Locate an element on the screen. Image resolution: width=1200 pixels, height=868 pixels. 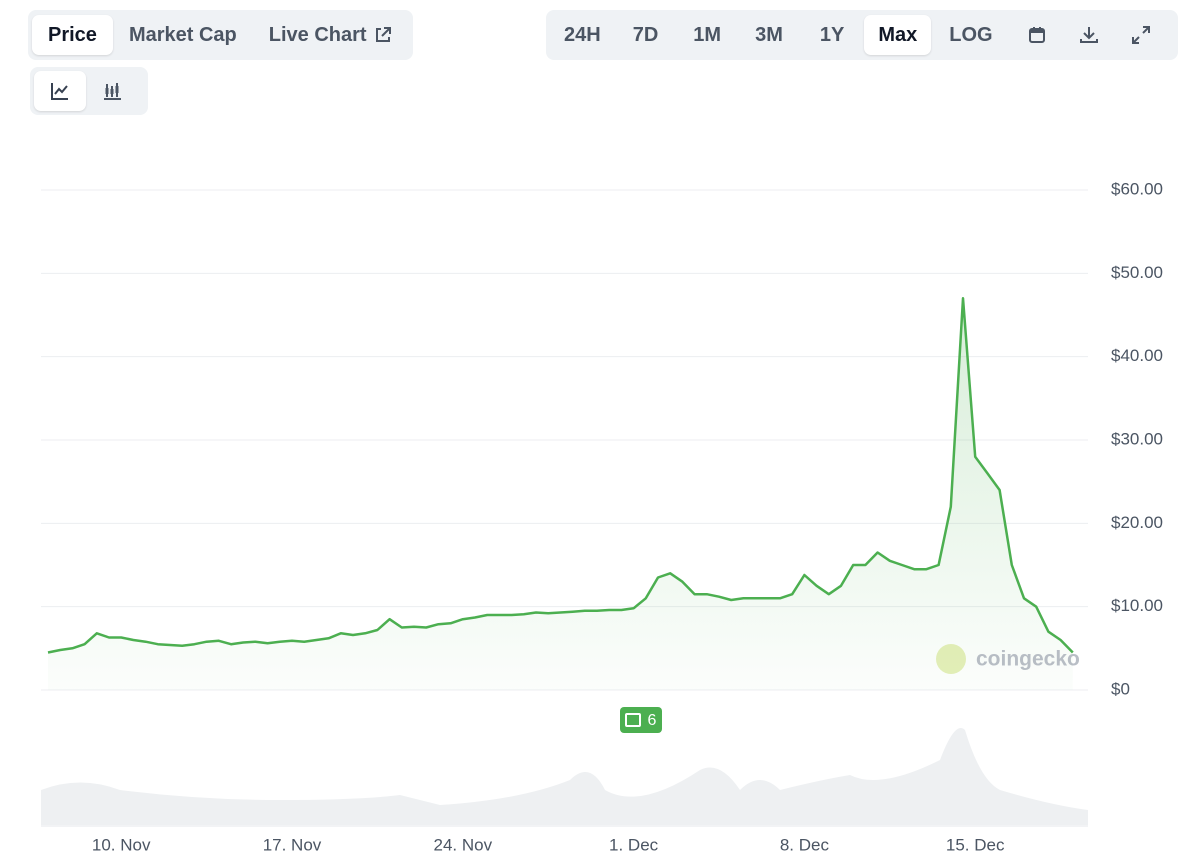
line-chart-button is located at coordinates (60, 91).